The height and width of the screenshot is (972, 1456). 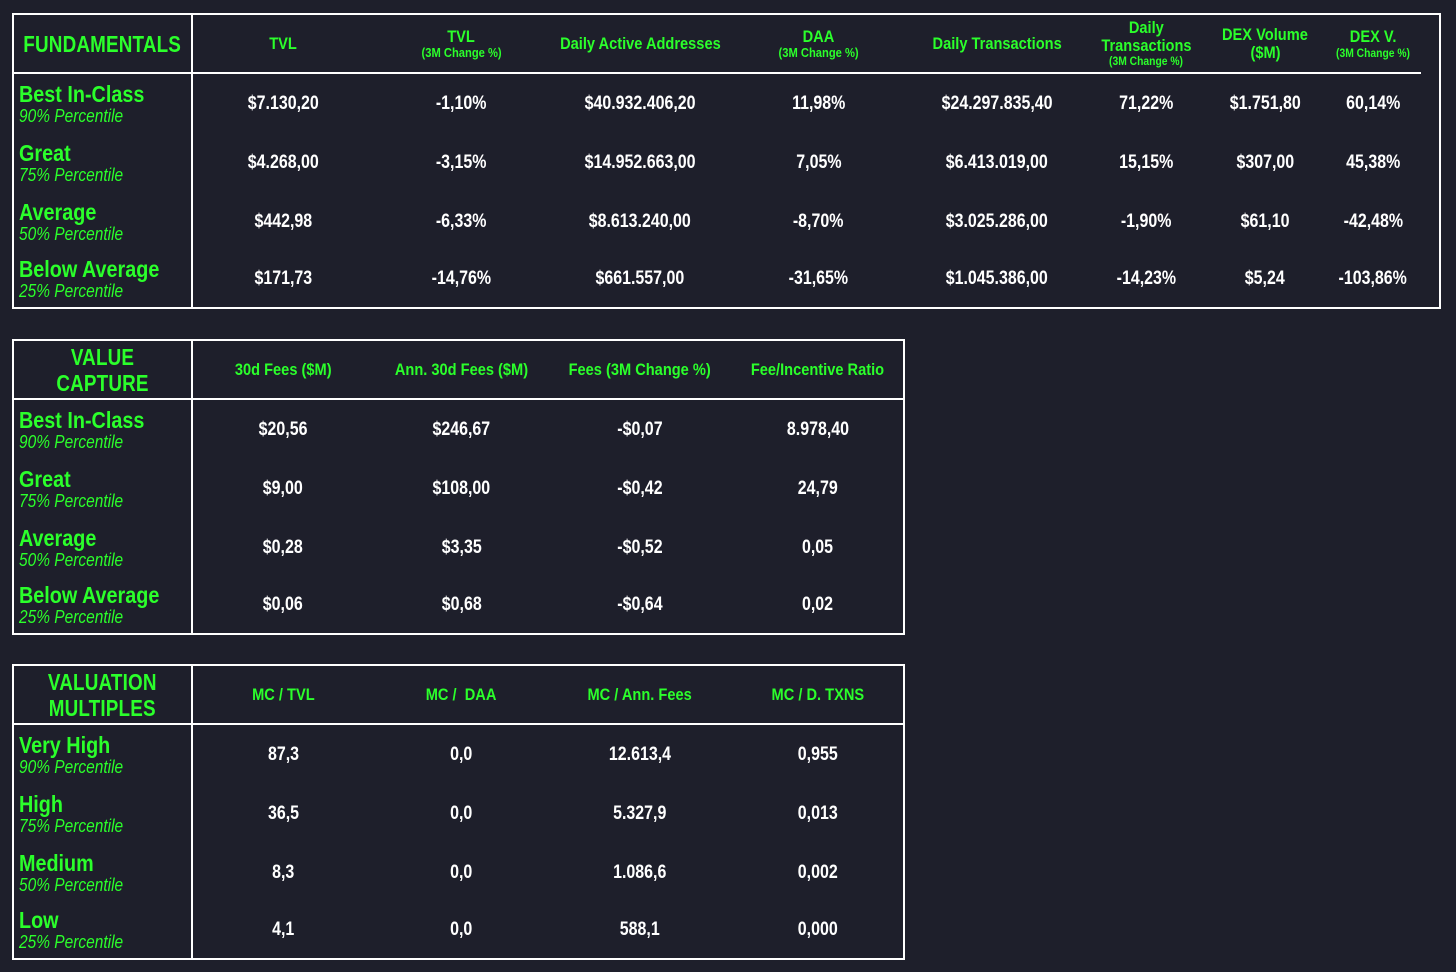 I want to click on row-label-name: Below Average, so click(x=89, y=269).